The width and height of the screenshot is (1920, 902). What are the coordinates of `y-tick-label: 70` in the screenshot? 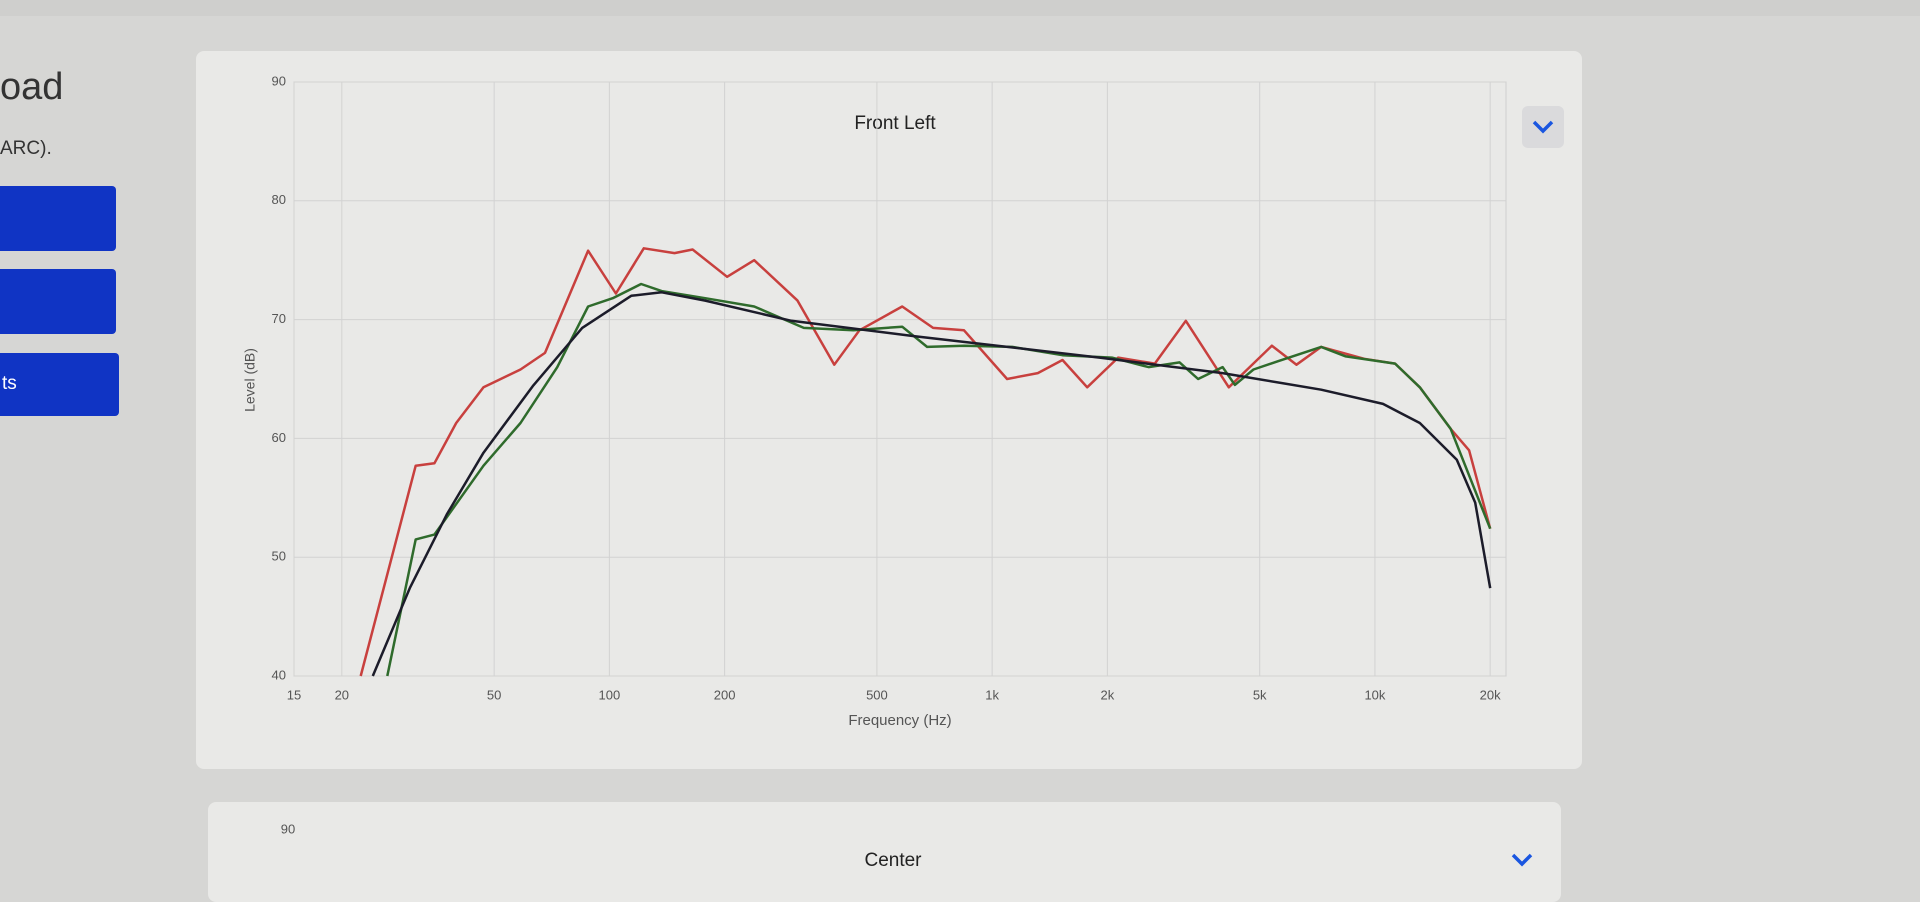 It's located at (279, 318).